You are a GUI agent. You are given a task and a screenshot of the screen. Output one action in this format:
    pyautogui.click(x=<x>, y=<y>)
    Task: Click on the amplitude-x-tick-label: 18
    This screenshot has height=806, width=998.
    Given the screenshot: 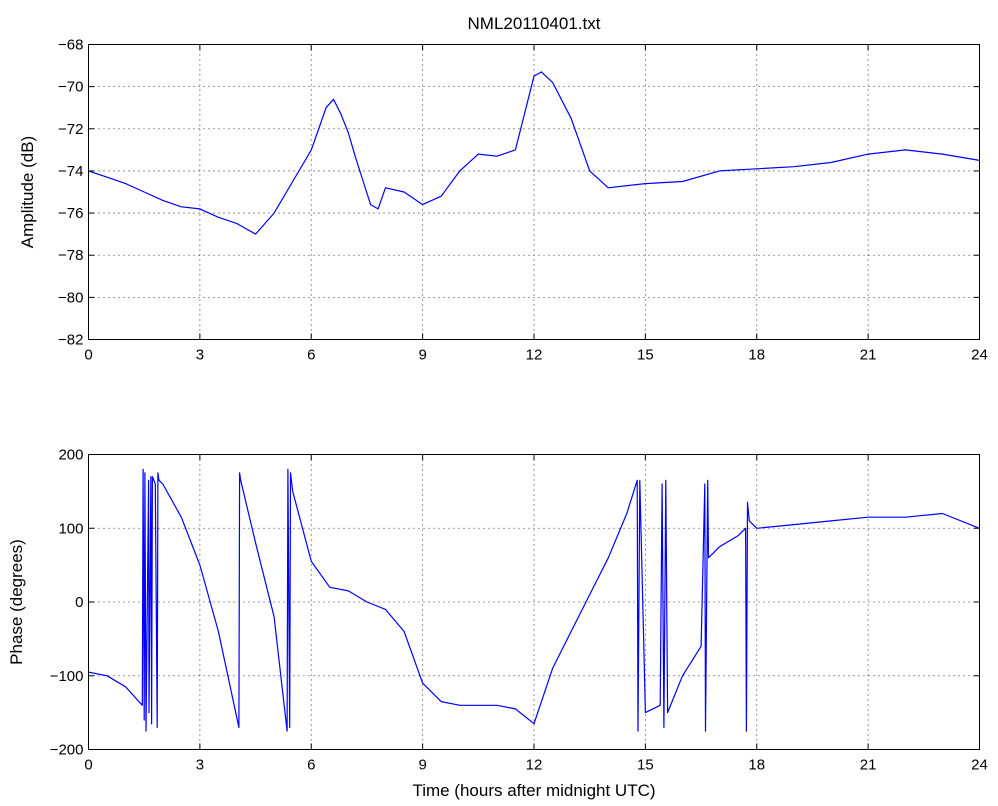 What is the action you would take?
    pyautogui.click(x=756, y=355)
    